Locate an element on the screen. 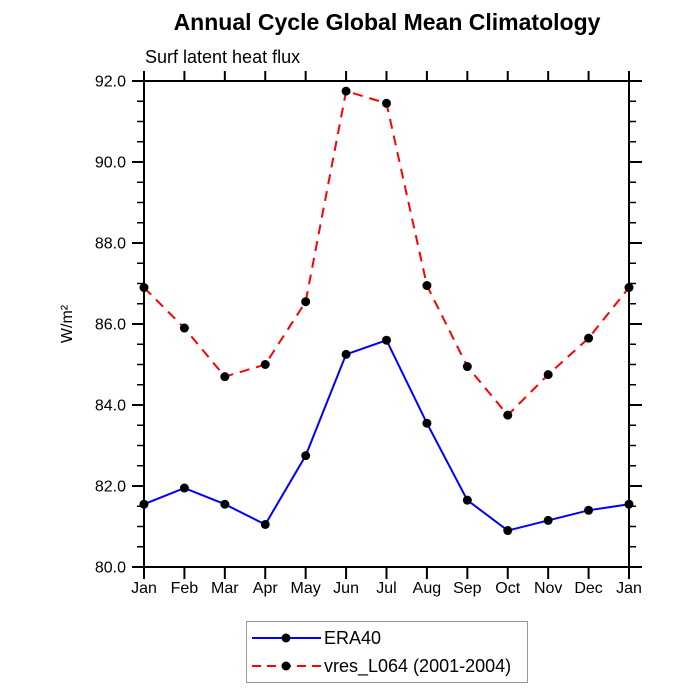  legend-label-era40: ERA40 is located at coordinates (353, 637).